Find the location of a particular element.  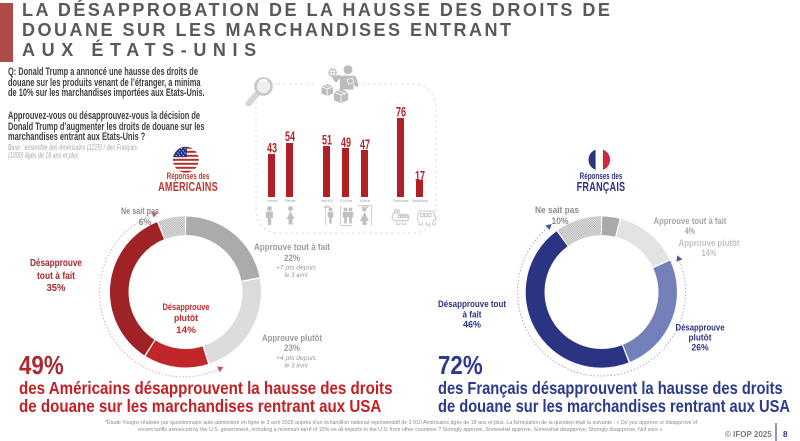

svg-text: 35% is located at coordinates (56, 288).